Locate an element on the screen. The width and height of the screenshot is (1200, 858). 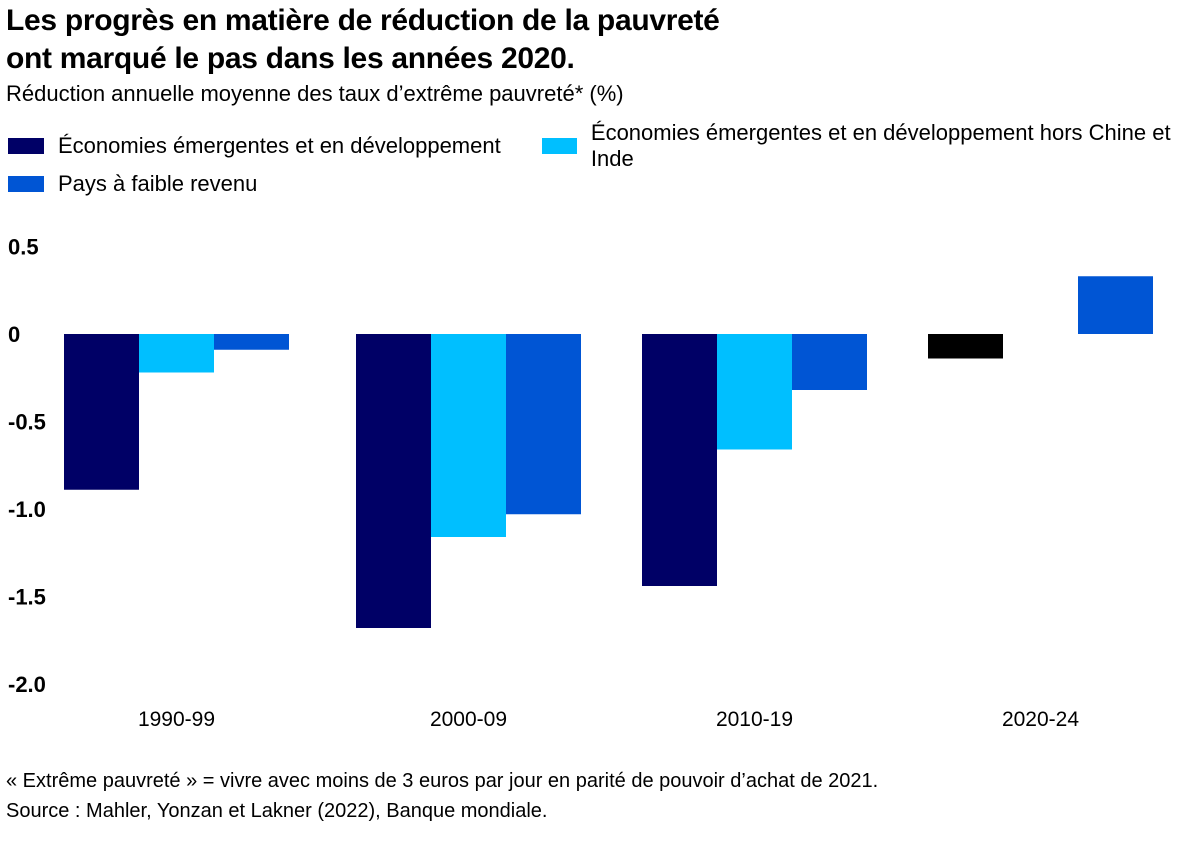
x-category-label: 2010-19 is located at coordinates (754, 719).